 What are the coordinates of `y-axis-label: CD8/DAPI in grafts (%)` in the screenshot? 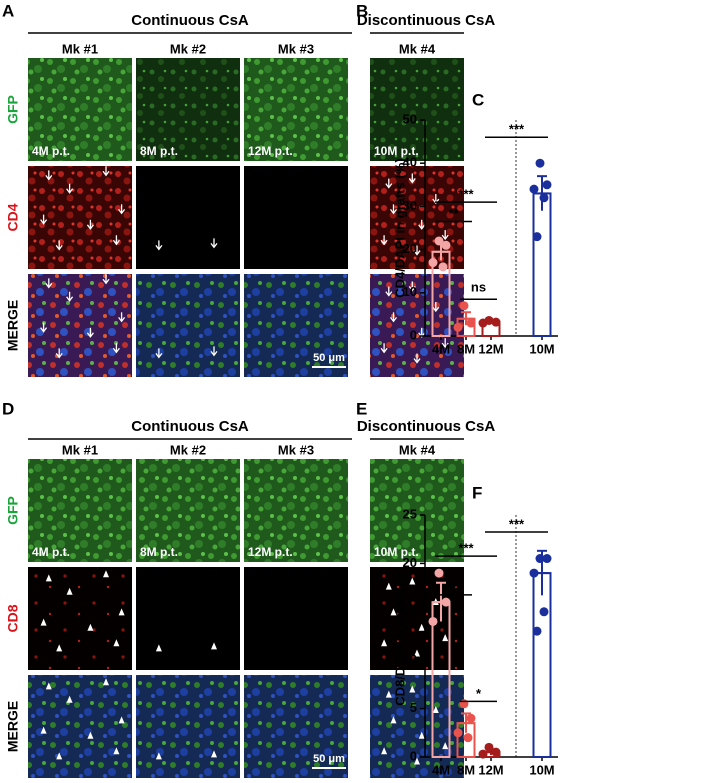 It's located at (399, 635).